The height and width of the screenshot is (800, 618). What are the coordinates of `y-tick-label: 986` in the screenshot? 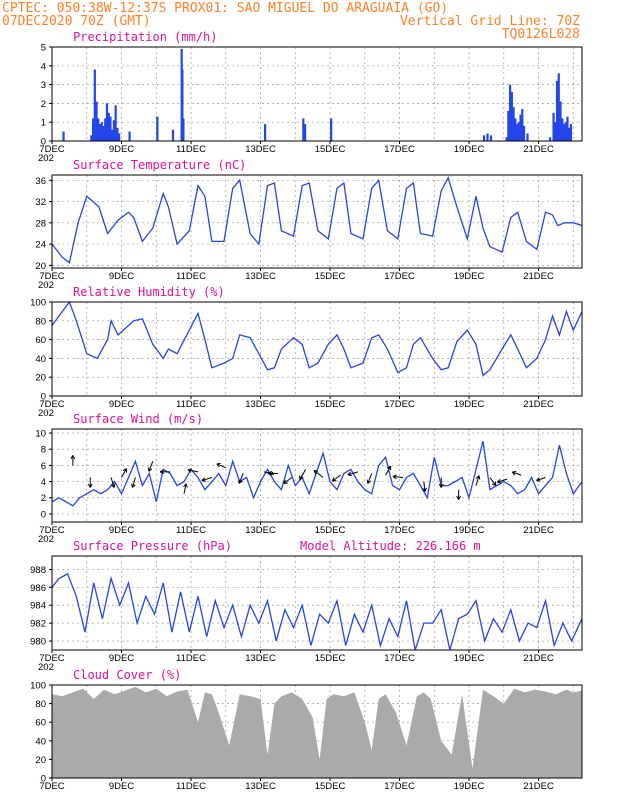 It's located at (38, 588).